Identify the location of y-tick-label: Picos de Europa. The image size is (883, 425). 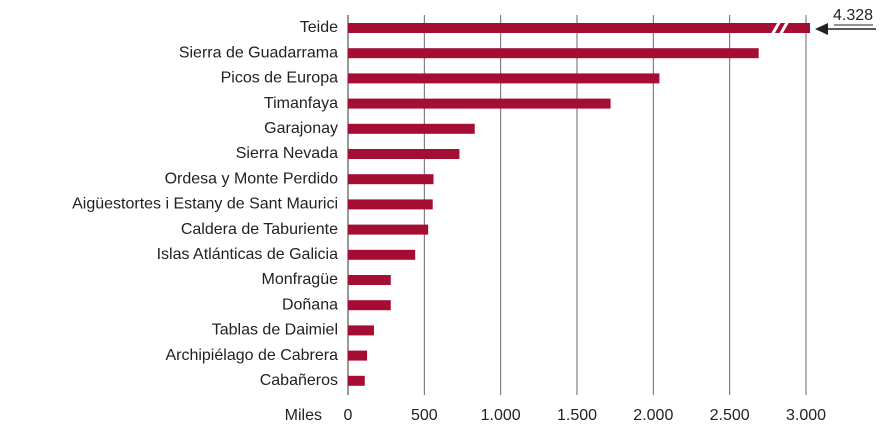
(280, 78).